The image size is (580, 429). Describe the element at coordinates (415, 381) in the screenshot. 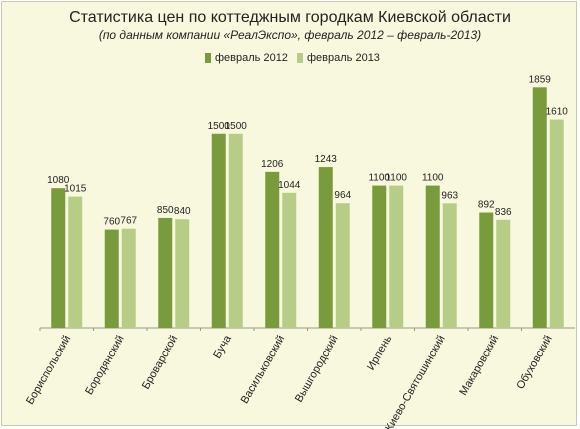

I see `category-label: Киево-Святошинский` at that location.